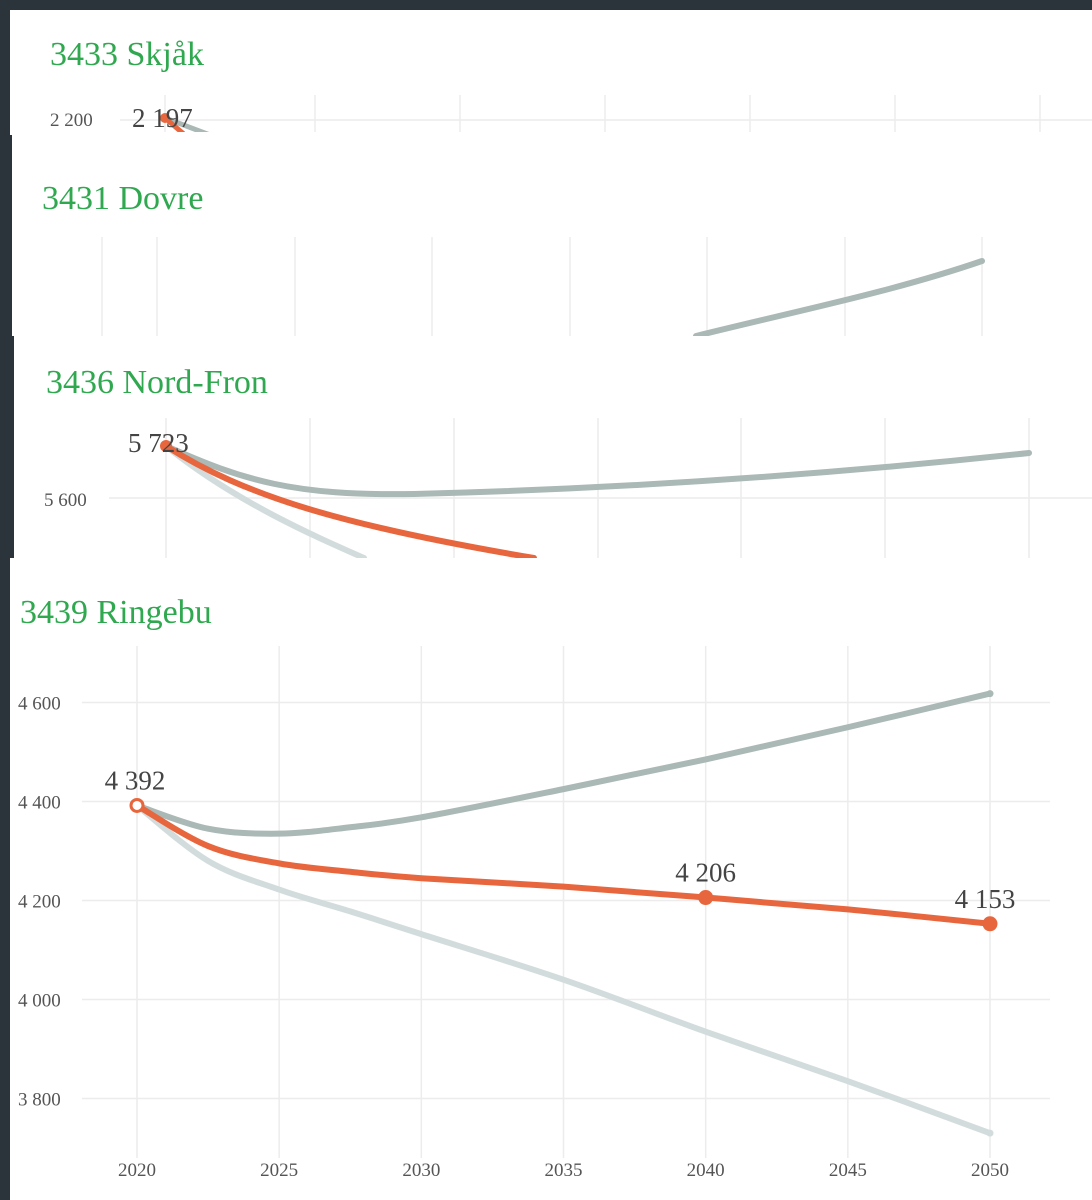 The height and width of the screenshot is (1200, 1092). Describe the element at coordinates (116, 612) in the screenshot. I see `chart-title: 3439 Ringebu` at that location.